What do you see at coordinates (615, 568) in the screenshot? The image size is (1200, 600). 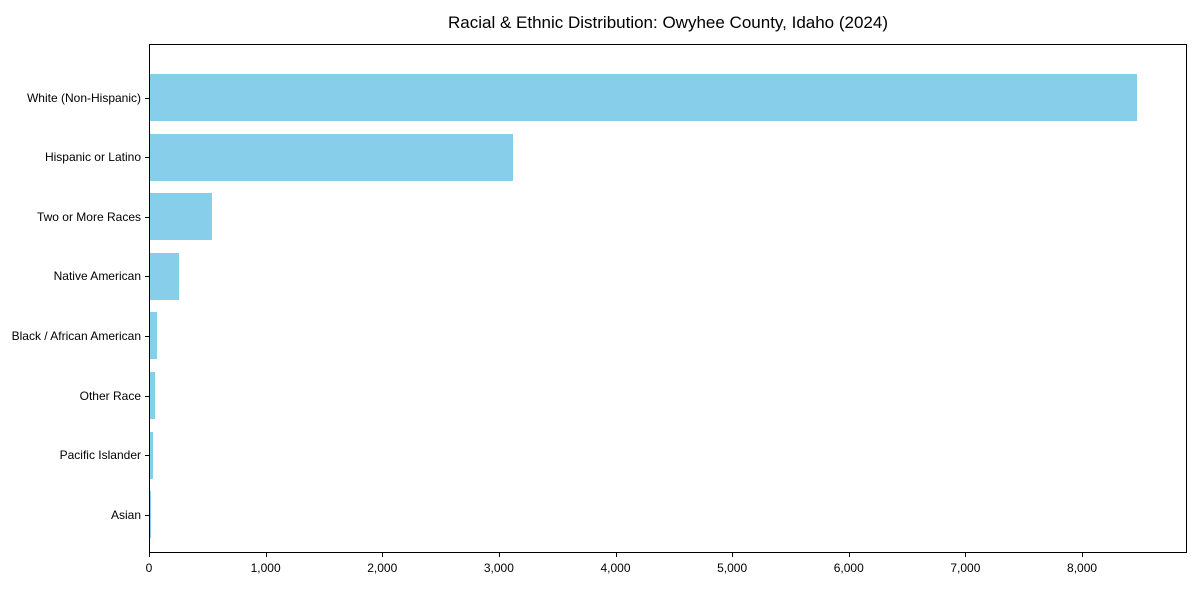 I see `x-tick-label: 4,000` at bounding box center [615, 568].